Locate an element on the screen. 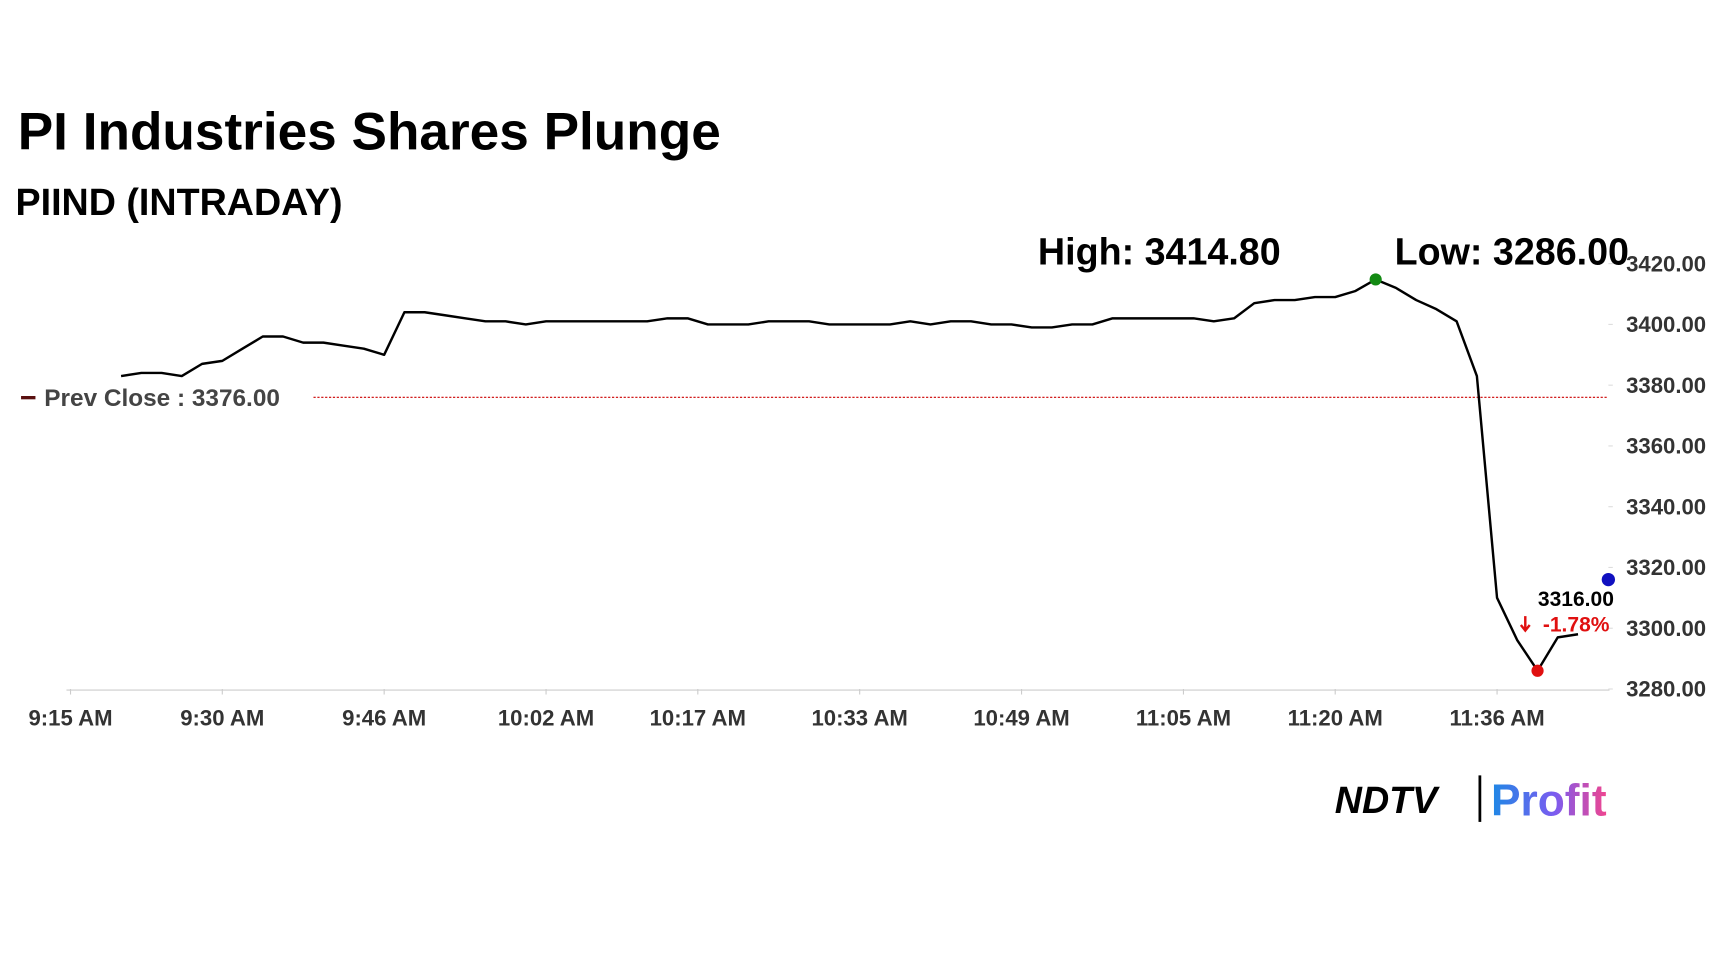 The height and width of the screenshot is (972, 1728). chart-subtitle: PIIND (INTRADAY) is located at coordinates (179, 202).